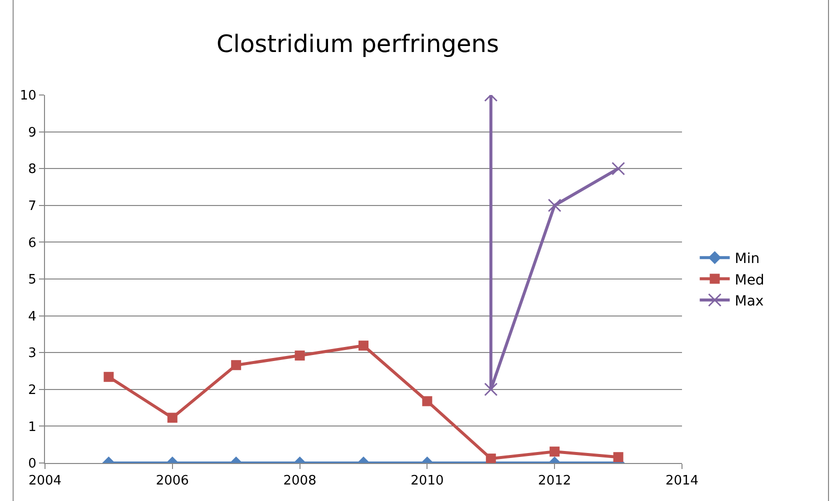 This screenshot has width=832, height=501. What do you see at coordinates (749, 301) in the screenshot?
I see `legend-label: Max` at bounding box center [749, 301].